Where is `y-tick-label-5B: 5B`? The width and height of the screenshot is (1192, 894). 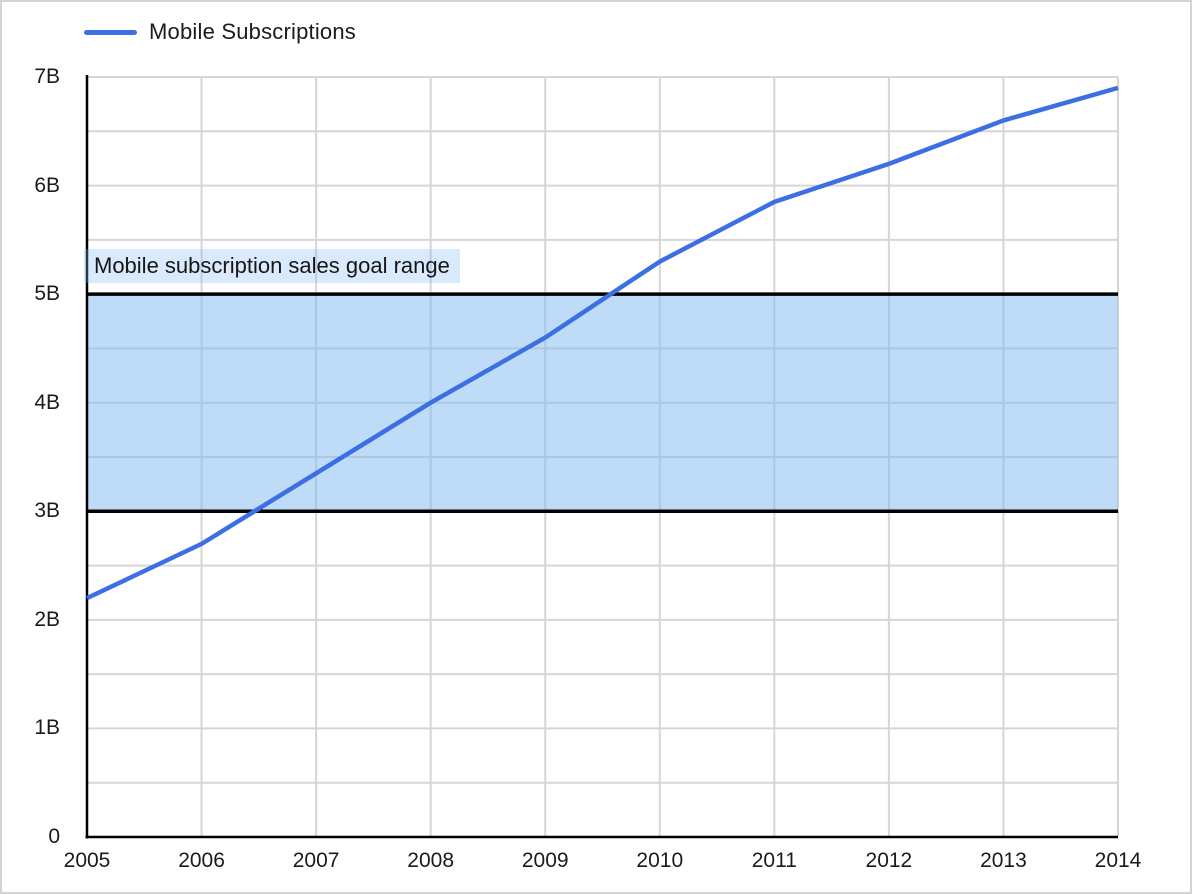
y-tick-label-5B: 5B is located at coordinates (47, 294).